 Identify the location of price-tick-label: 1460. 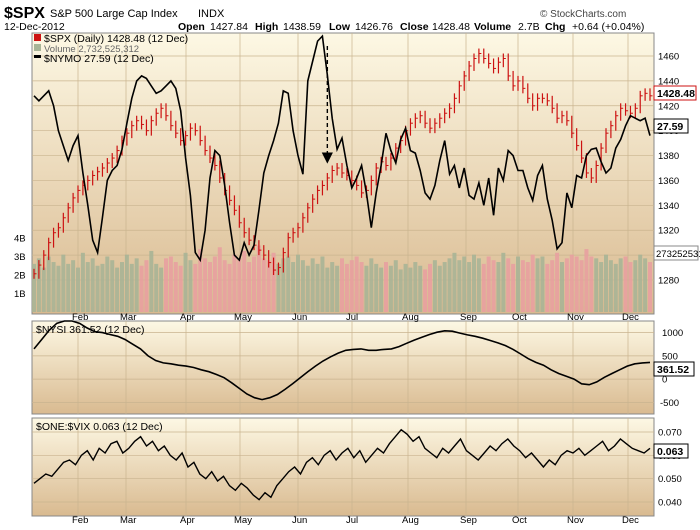
(668, 57).